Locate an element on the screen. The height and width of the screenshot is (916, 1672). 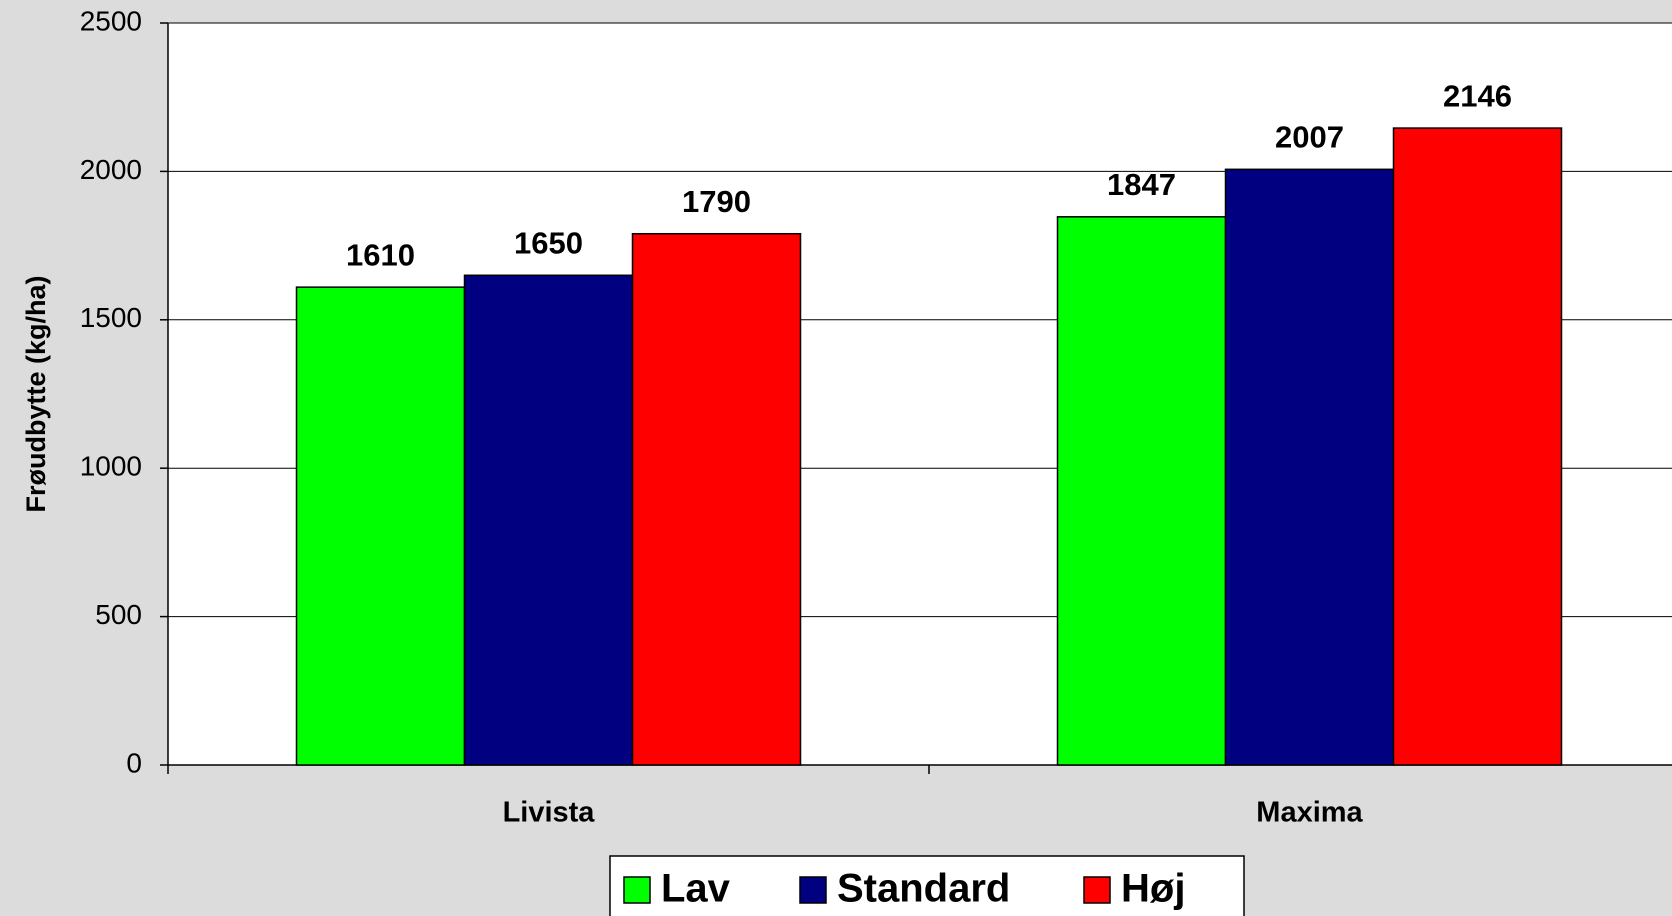
legend-label: Lav is located at coordinates (696, 889).